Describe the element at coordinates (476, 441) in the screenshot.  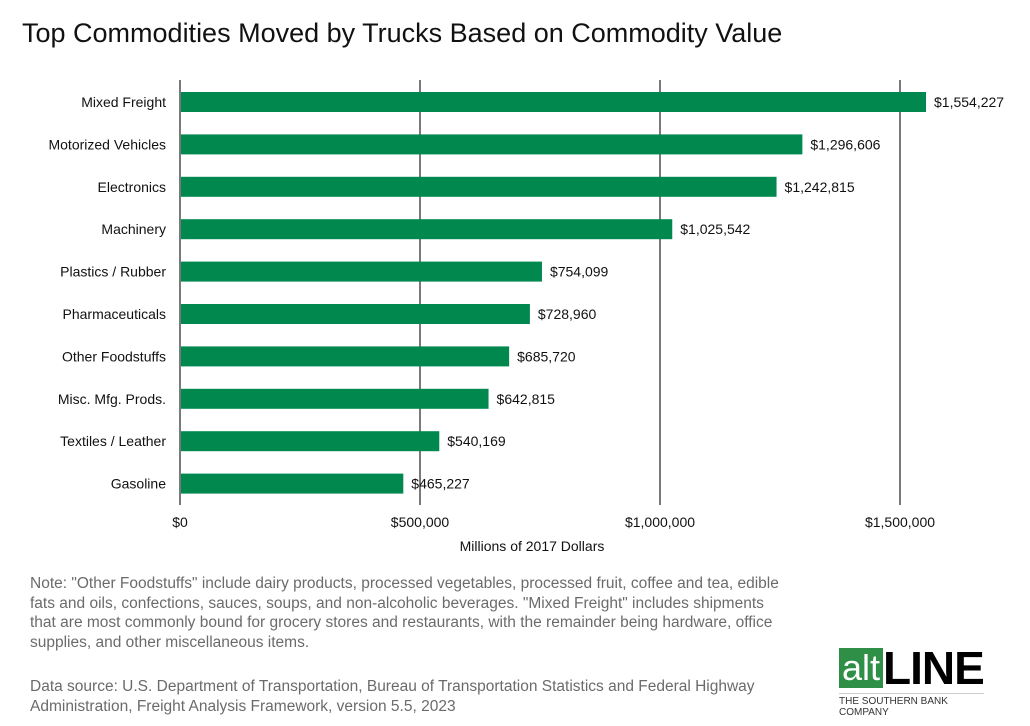
I see `data-label: $540,169` at that location.